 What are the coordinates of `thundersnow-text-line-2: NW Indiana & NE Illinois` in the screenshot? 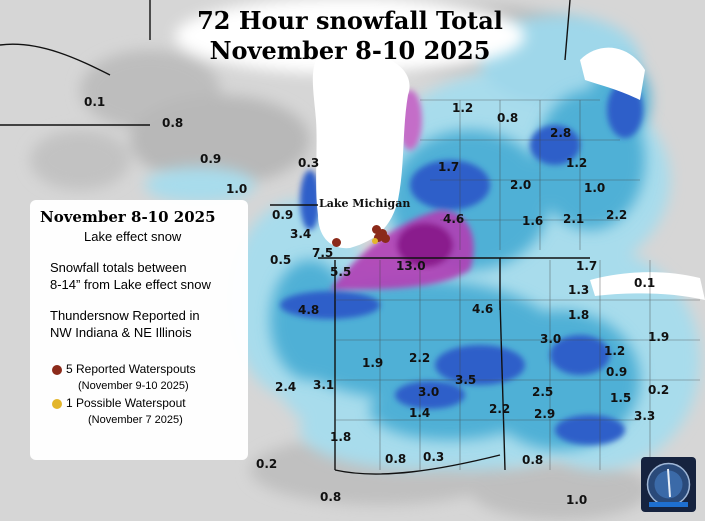 It's located at (121, 332).